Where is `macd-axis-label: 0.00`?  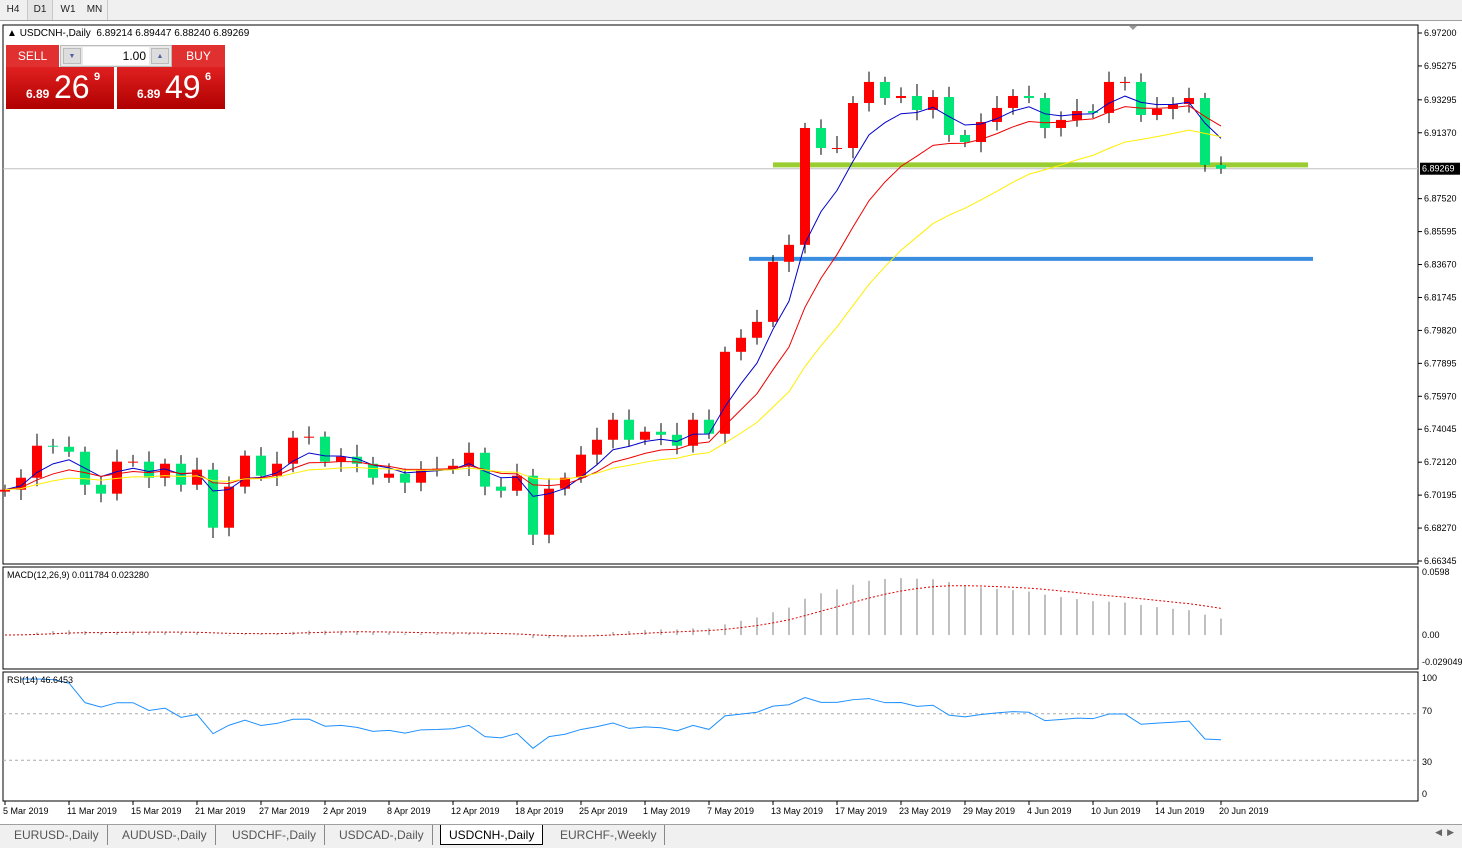
macd-axis-label: 0.00 is located at coordinates (1431, 635).